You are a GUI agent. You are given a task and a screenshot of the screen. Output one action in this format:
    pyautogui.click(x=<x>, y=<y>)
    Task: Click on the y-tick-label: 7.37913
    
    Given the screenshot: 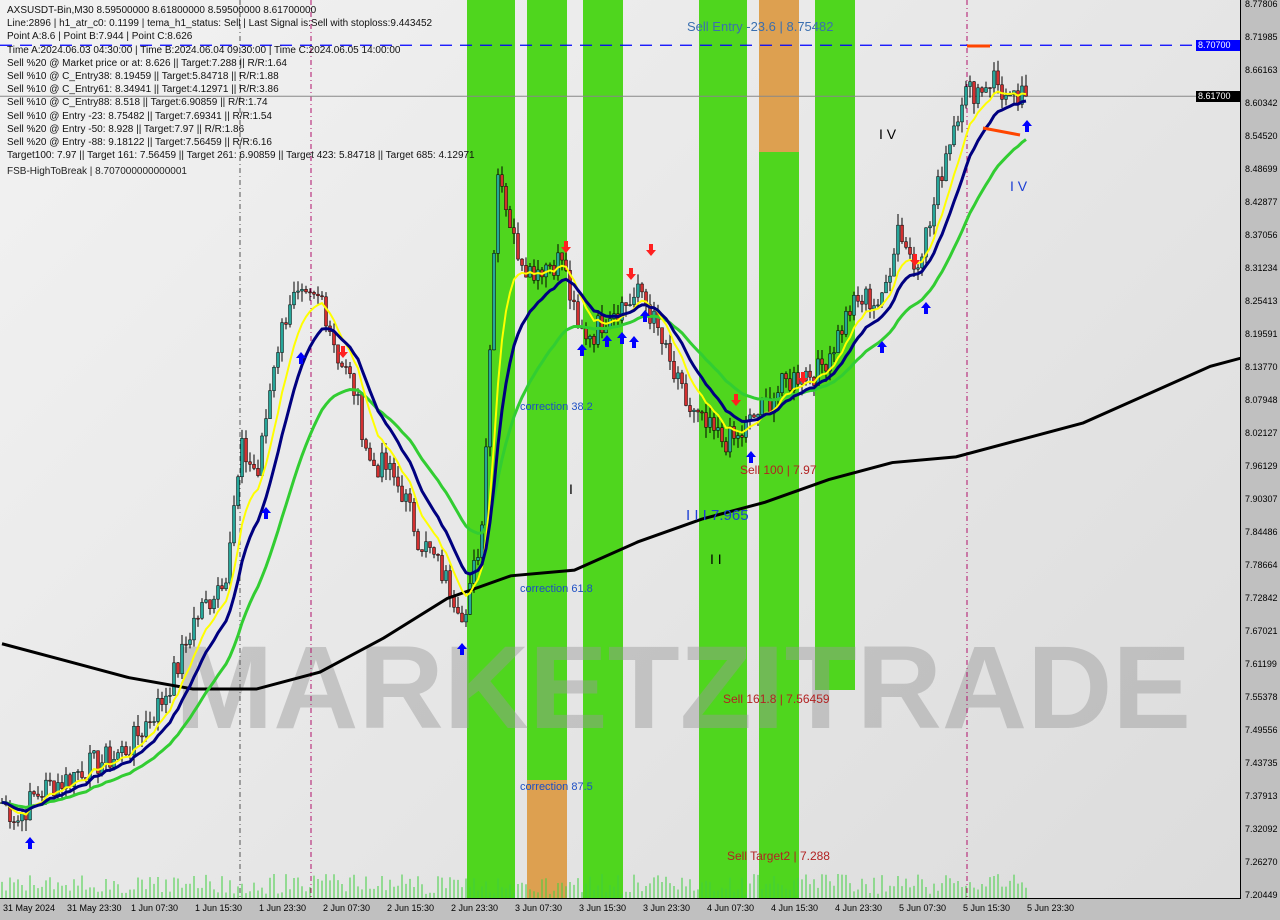 What is the action you would take?
    pyautogui.click(x=1261, y=796)
    